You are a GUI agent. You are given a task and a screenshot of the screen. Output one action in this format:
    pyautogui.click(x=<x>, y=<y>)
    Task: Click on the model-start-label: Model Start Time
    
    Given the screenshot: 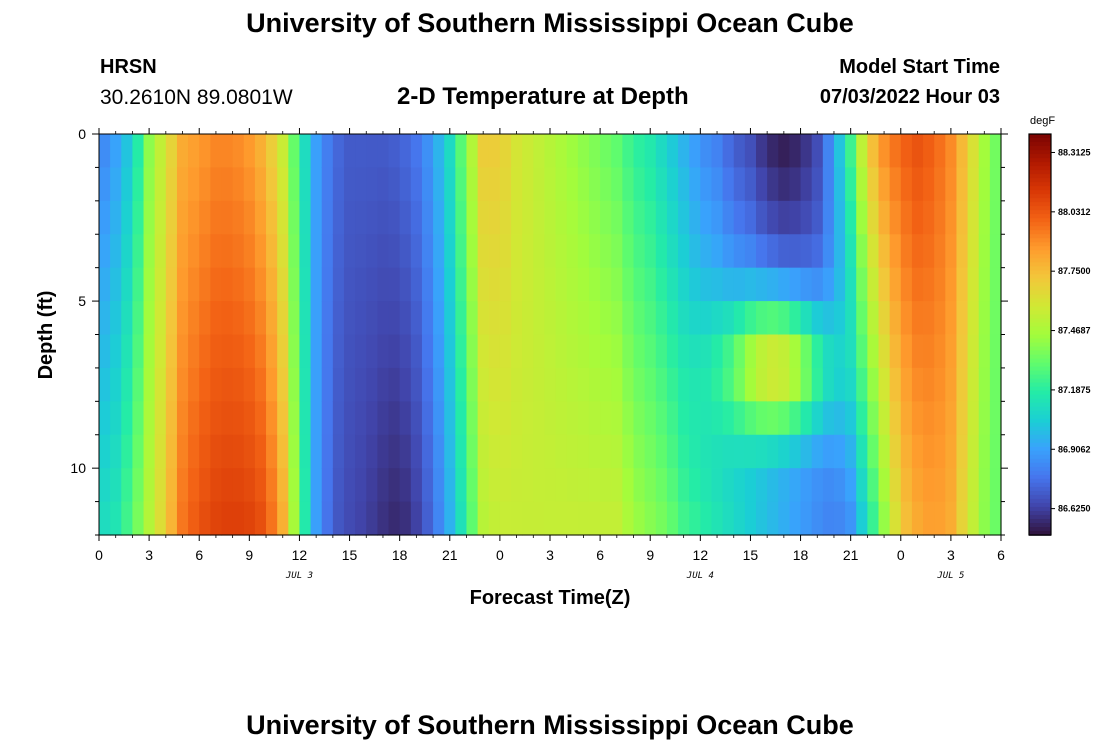 What is the action you would take?
    pyautogui.click(x=919, y=67)
    